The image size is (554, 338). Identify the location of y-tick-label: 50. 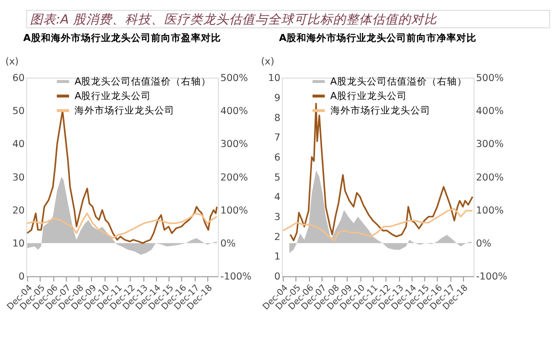
(18, 112).